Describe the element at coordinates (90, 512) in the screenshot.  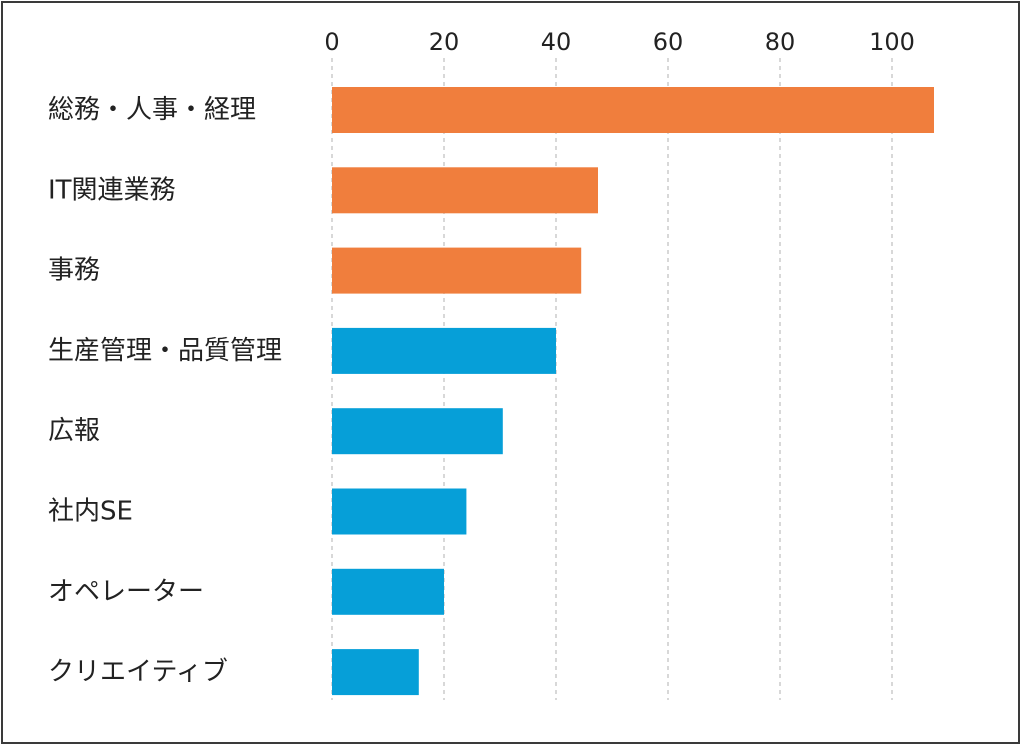
I see `category-label: 社内SE` at that location.